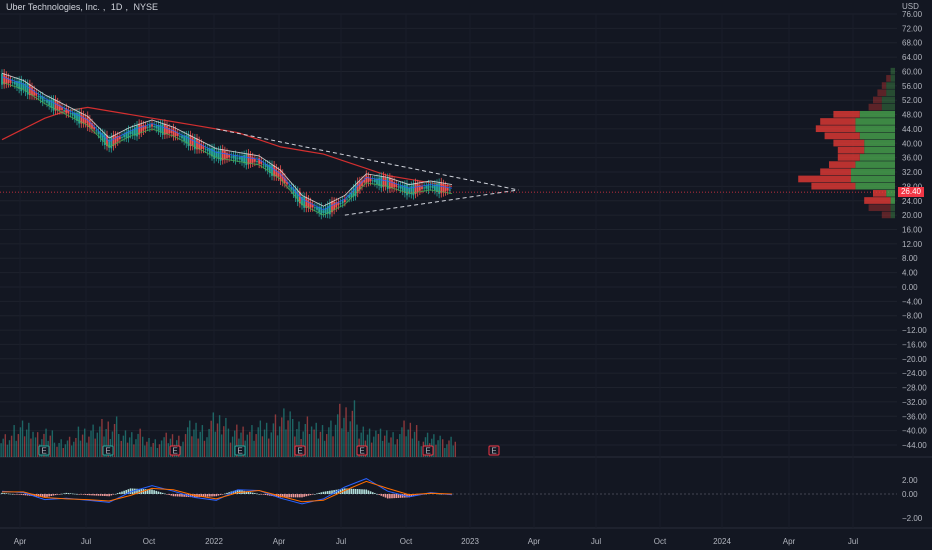  I want to click on indicator-line-green, so click(227, 148).